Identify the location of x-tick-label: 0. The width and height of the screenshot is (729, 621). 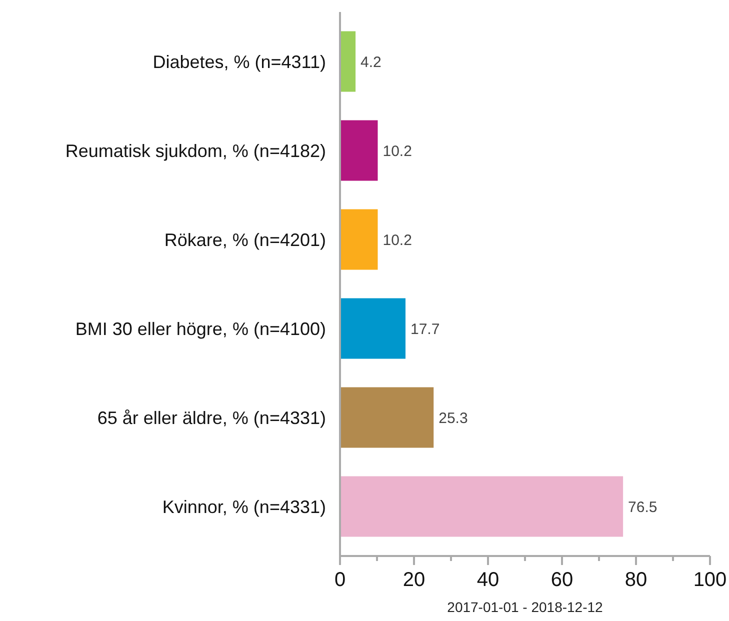
(340, 580).